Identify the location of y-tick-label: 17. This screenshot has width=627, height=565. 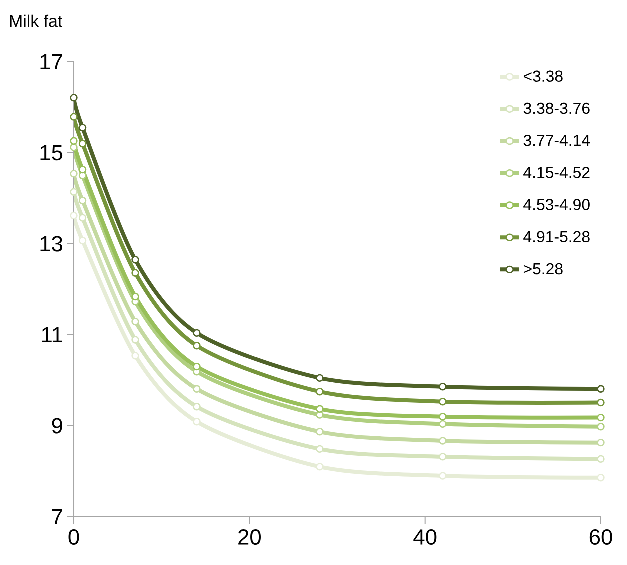
(51, 62).